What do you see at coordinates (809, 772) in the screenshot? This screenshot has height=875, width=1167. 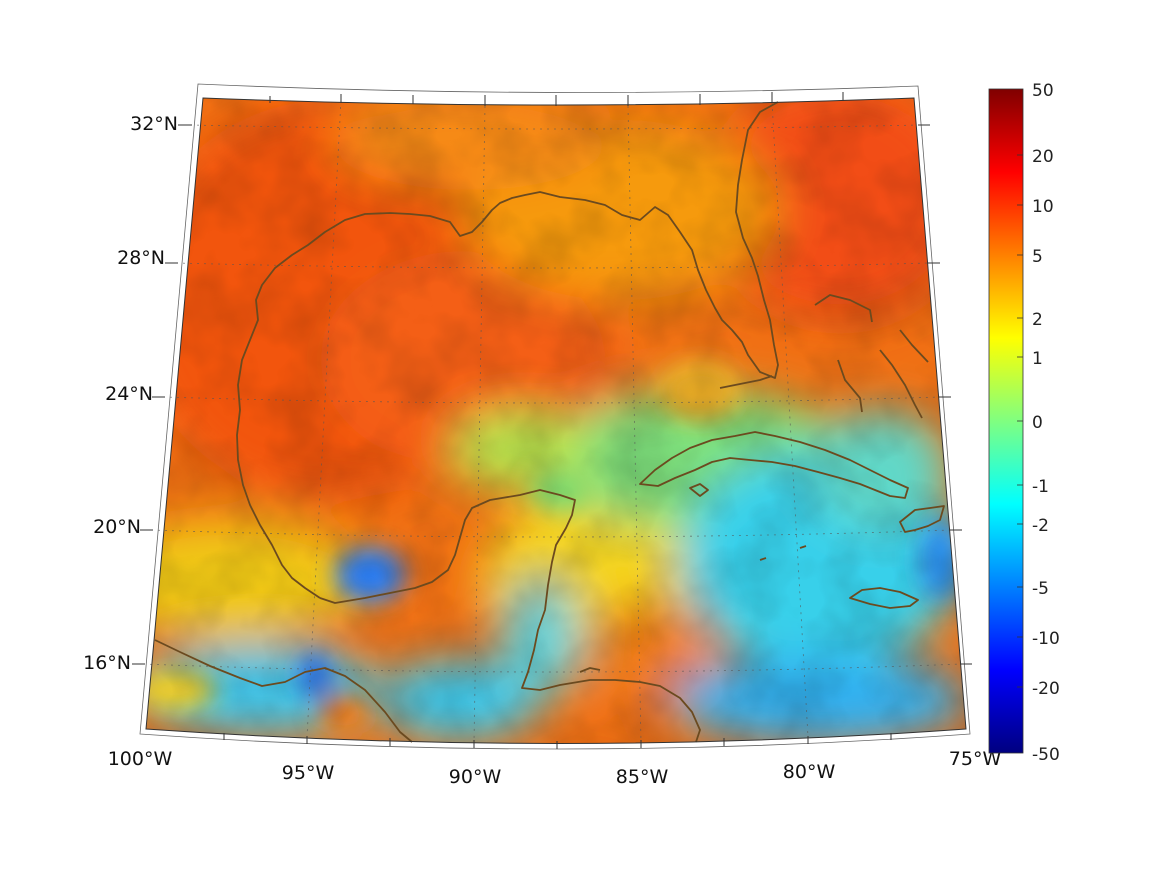 I see `lon-label-80W: 80°W` at bounding box center [809, 772].